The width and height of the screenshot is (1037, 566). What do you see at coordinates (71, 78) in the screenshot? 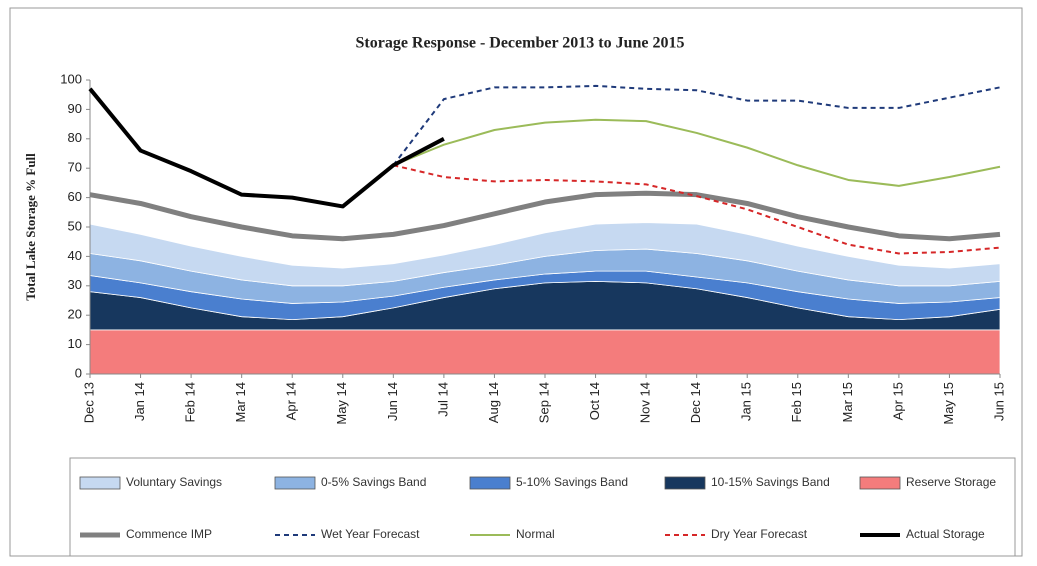
I see `y-tick-label: 100` at bounding box center [71, 78].